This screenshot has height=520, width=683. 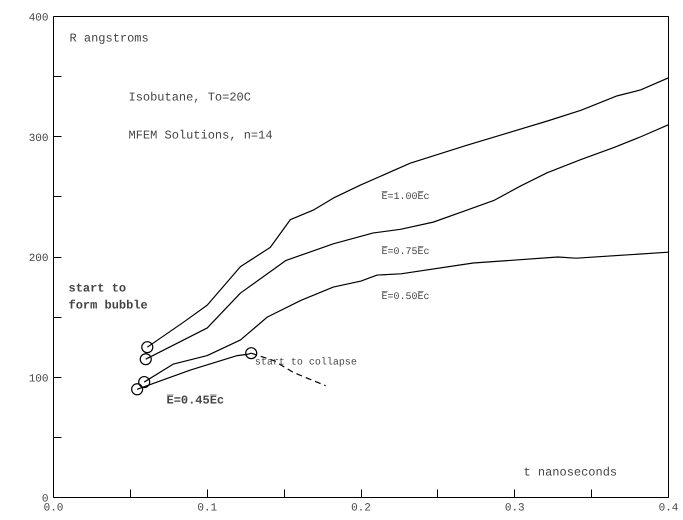 What do you see at coordinates (571, 473) in the screenshot?
I see `x-axis-title: t nanoseconds` at bounding box center [571, 473].